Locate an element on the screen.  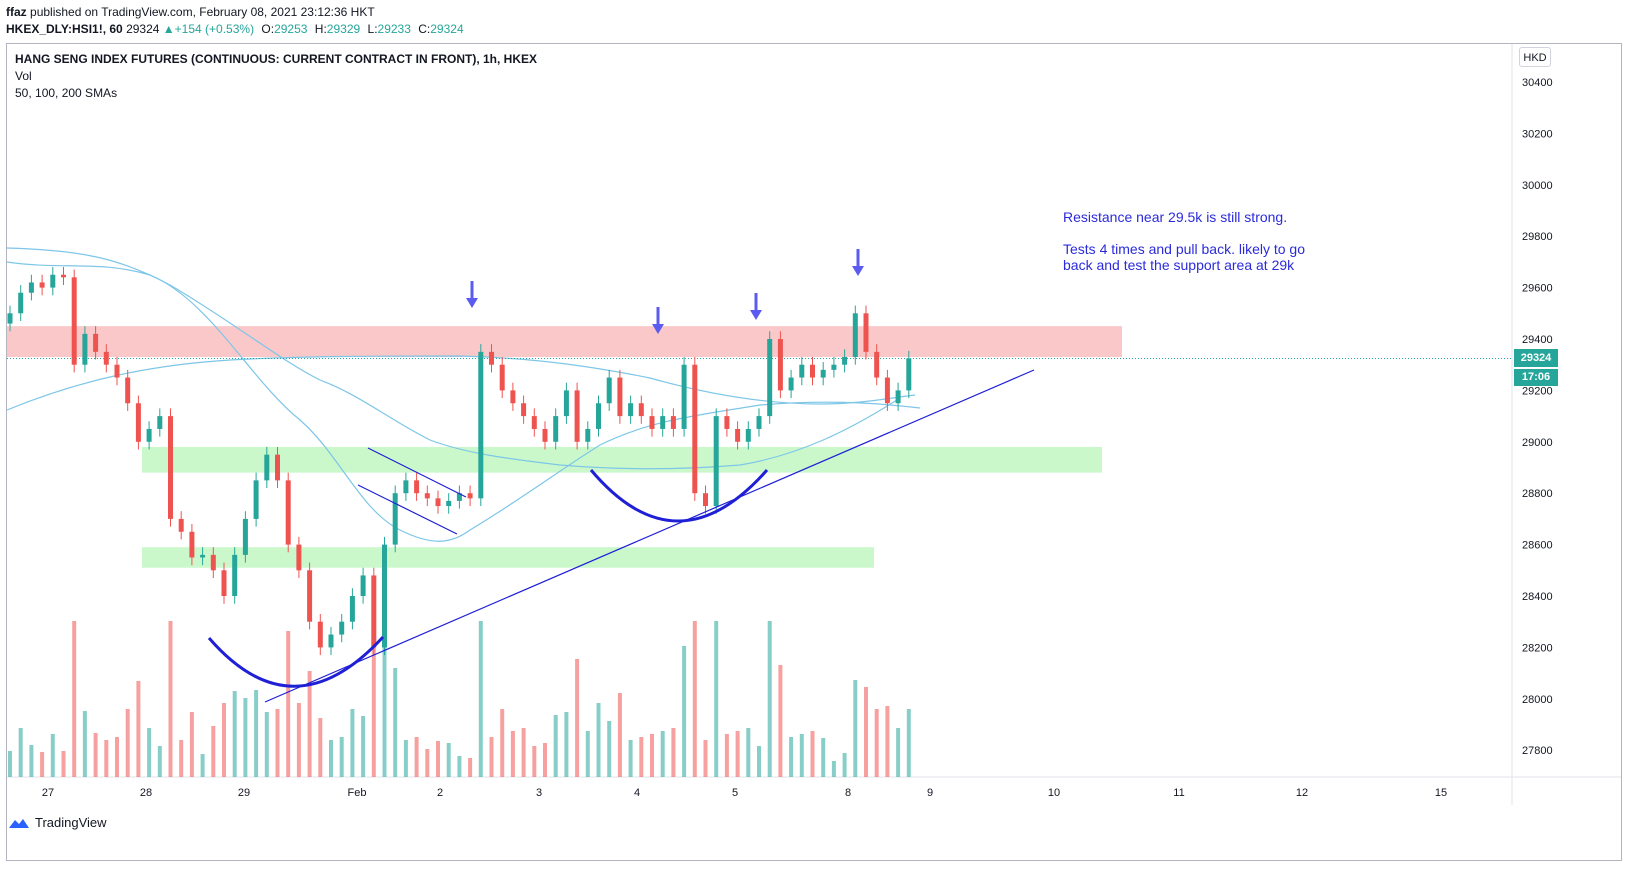
price-tick-label: 29000 is located at coordinates (1537, 443).